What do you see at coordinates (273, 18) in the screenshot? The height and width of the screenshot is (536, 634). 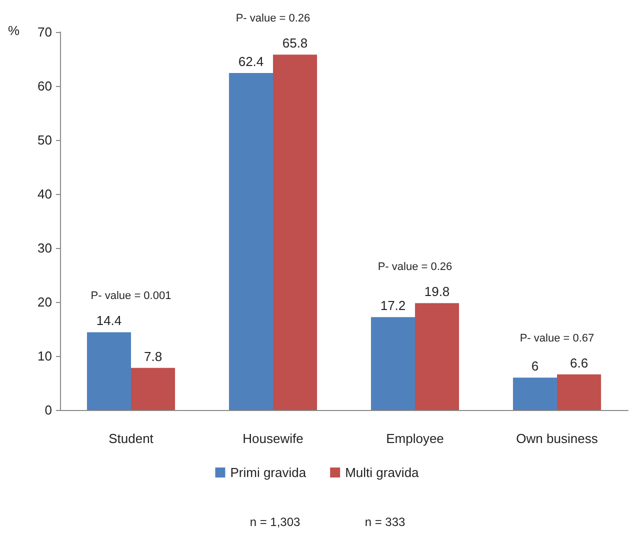 I see `text: P- value = 0.26` at bounding box center [273, 18].